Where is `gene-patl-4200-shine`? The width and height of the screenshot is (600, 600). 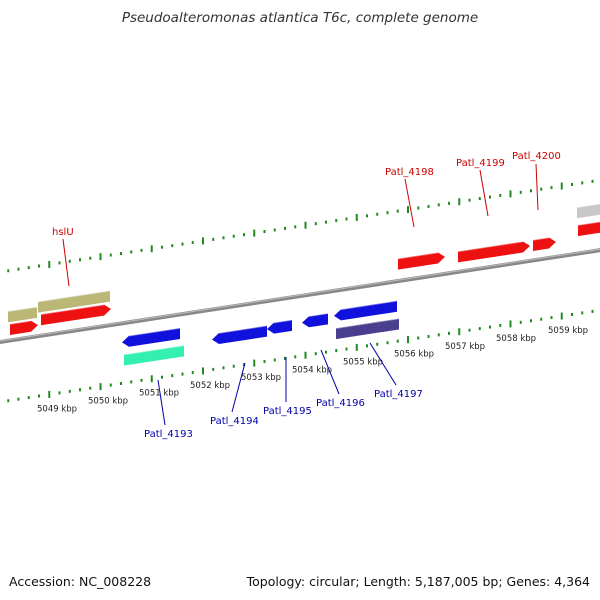 gene-patl-4200-shine is located at coordinates (541, 238).